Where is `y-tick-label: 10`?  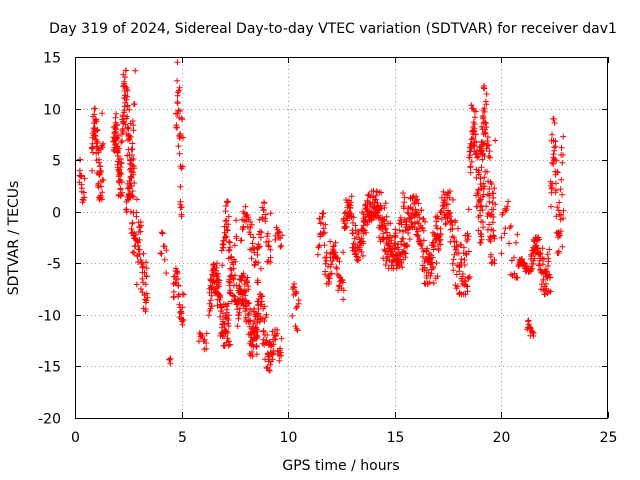 y-tick-label: 10 is located at coordinates (52, 111).